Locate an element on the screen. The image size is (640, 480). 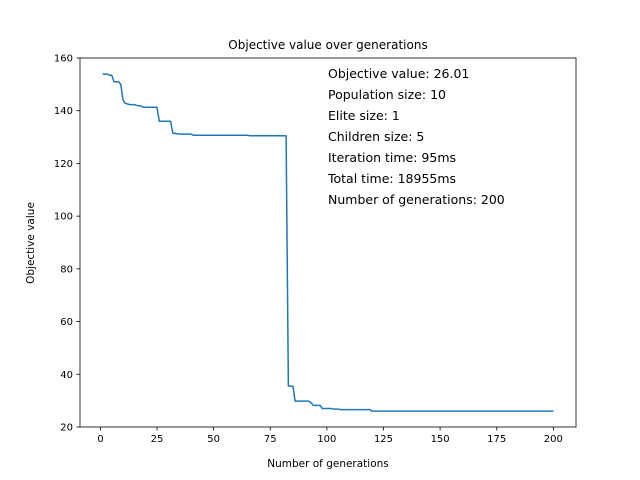
y-tick-label: 20 is located at coordinates (66, 428).